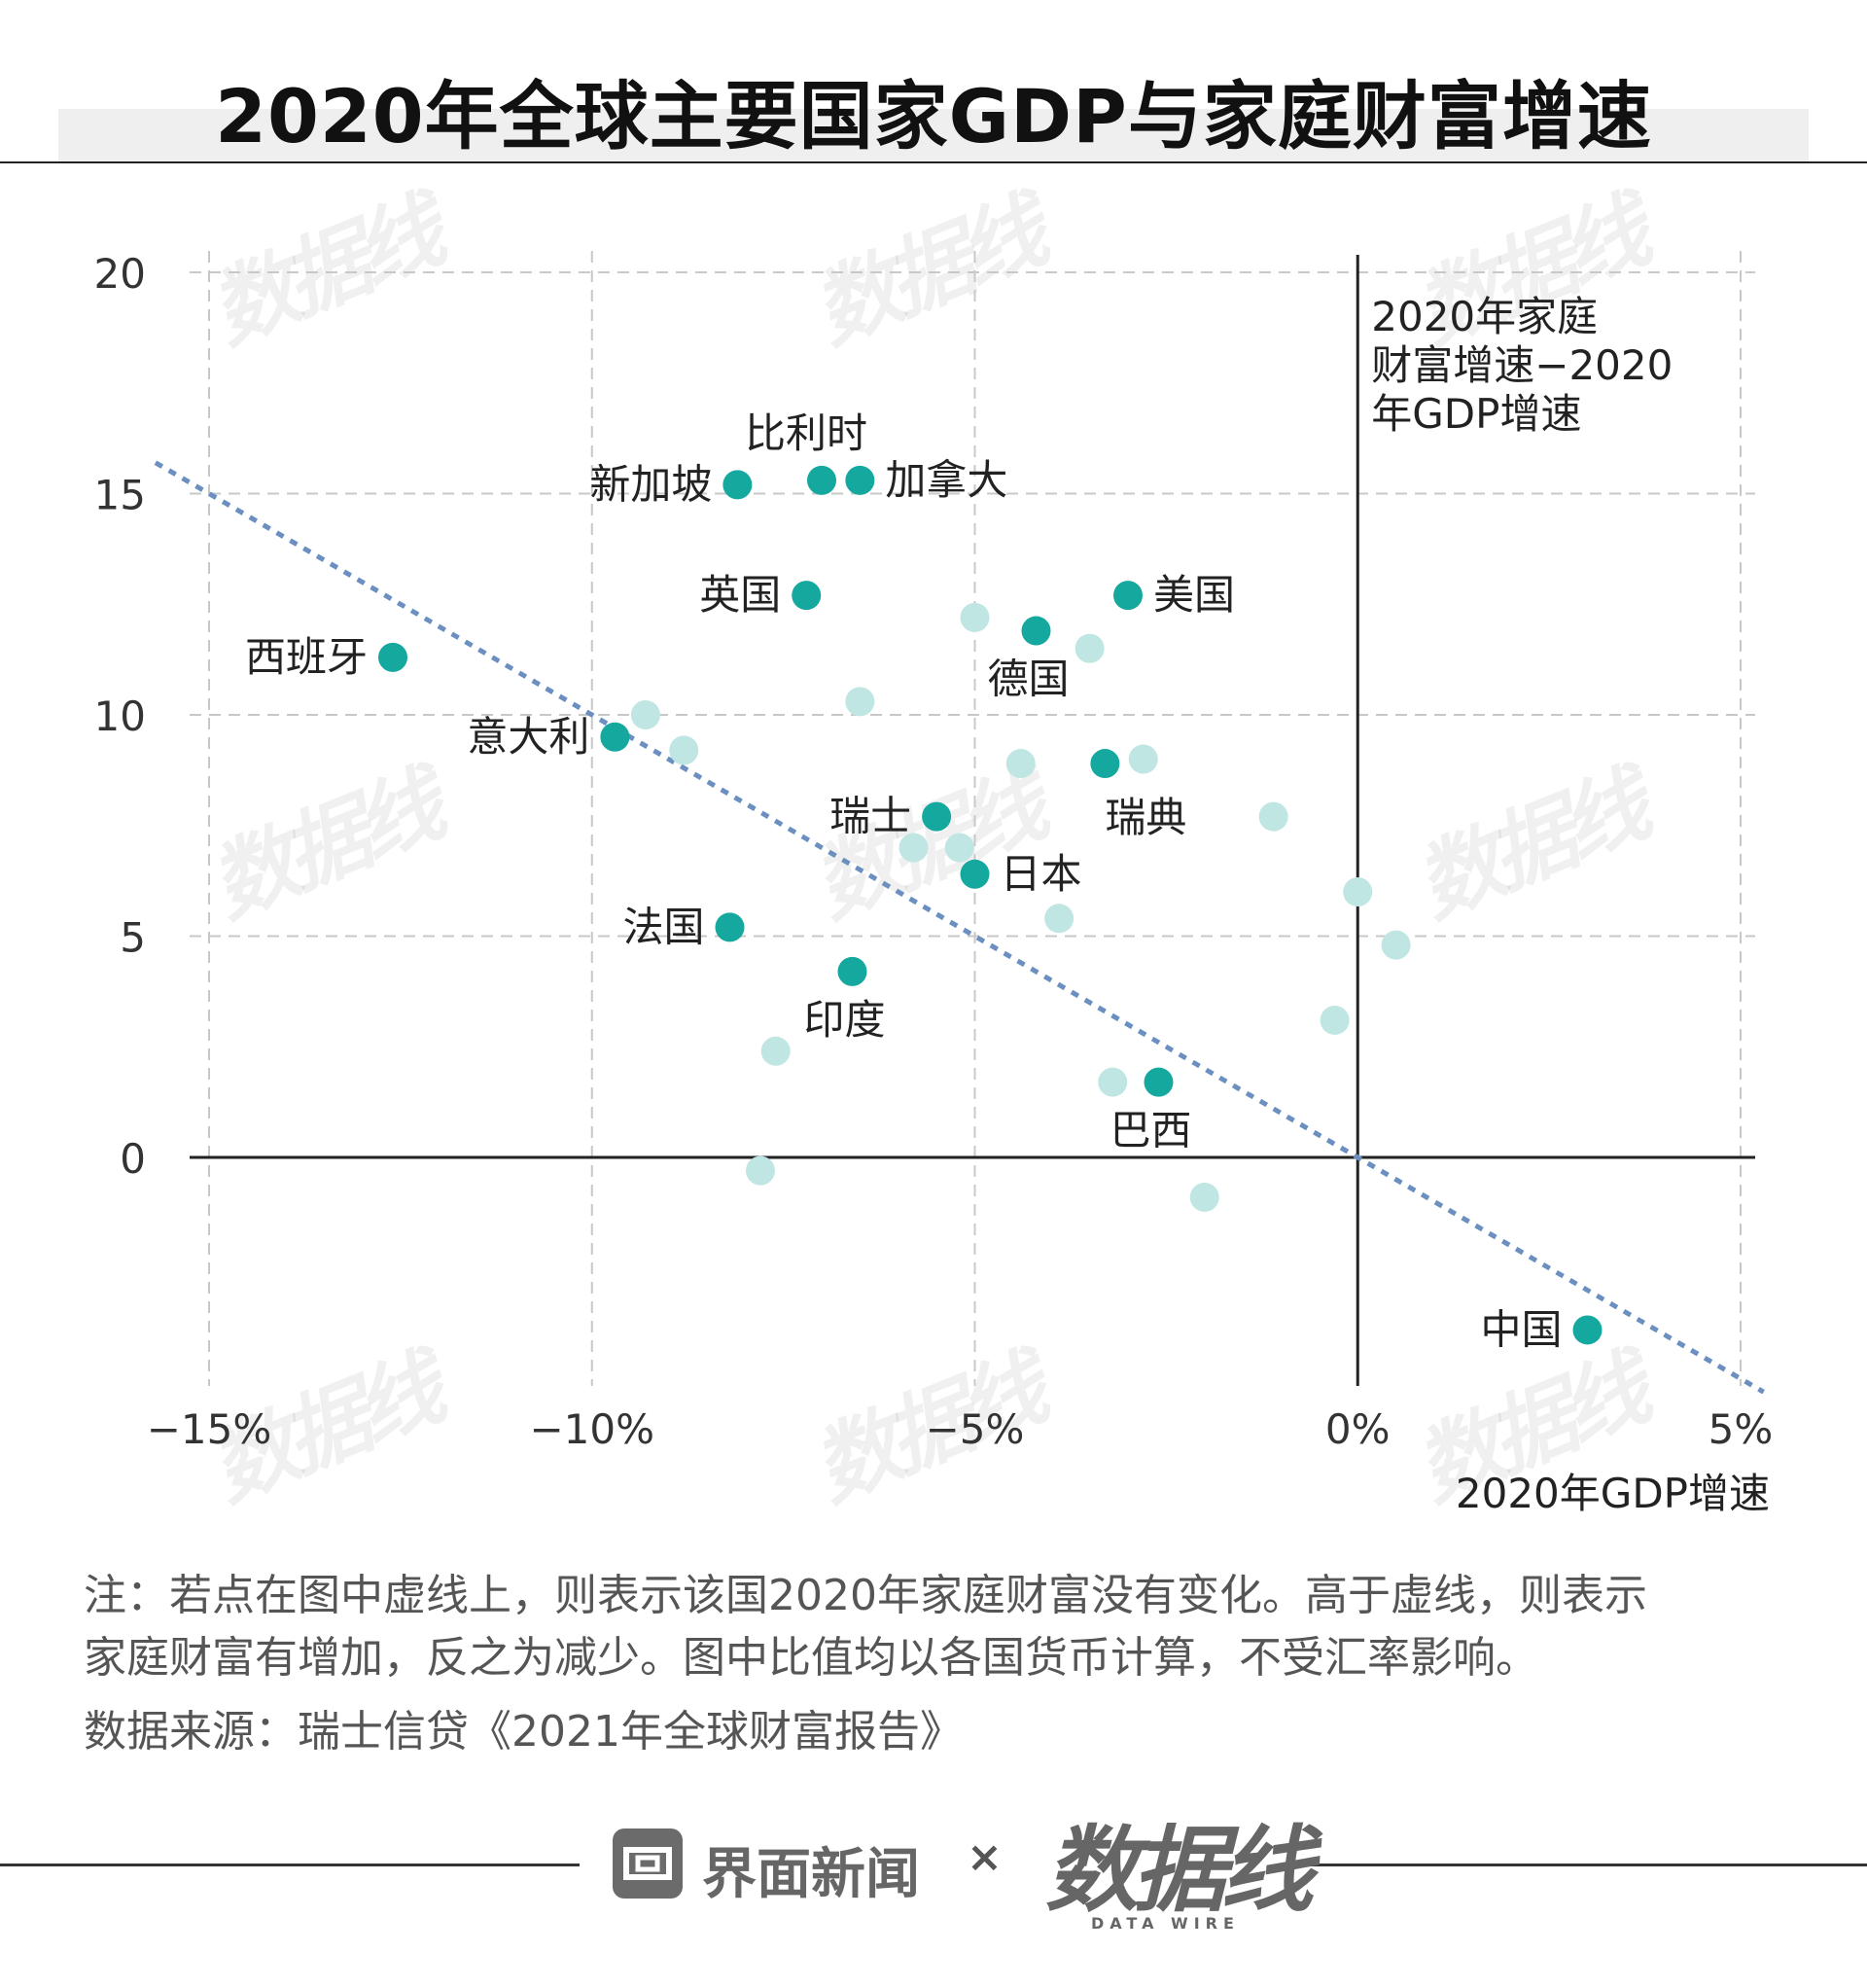 The image size is (1867, 1988). I want to click on reference-line-label: 2020年家庭, so click(1484, 316).